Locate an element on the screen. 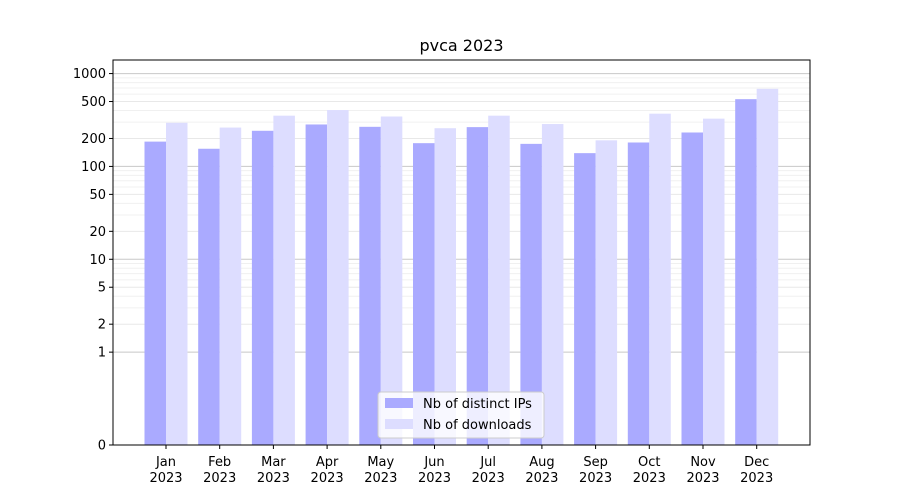 The width and height of the screenshot is (900, 500). y-tick-label: 500 is located at coordinates (93, 102).